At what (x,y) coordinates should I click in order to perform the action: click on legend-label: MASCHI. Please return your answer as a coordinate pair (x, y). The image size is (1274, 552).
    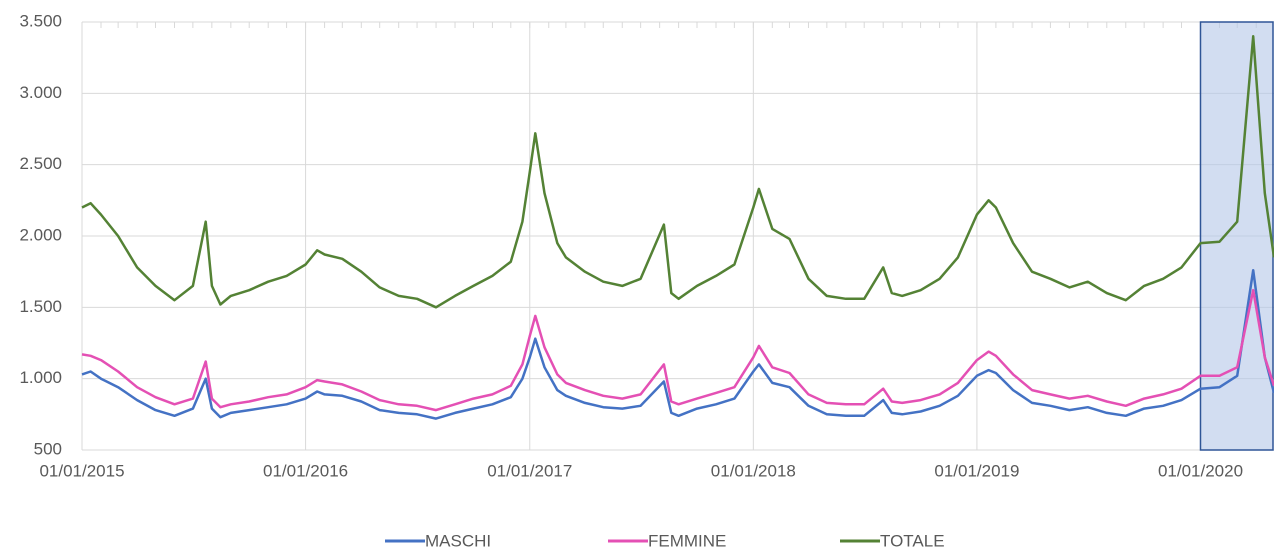
    Looking at the image, I should click on (458, 540).